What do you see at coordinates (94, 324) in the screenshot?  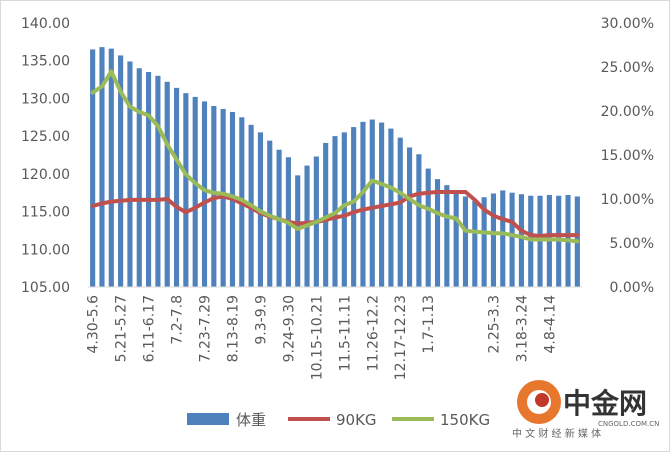 I see `x-tick-label: 4.30-5.6` at bounding box center [94, 324].